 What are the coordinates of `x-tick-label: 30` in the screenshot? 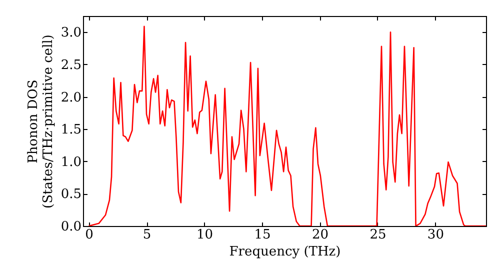 It's located at (435, 235).